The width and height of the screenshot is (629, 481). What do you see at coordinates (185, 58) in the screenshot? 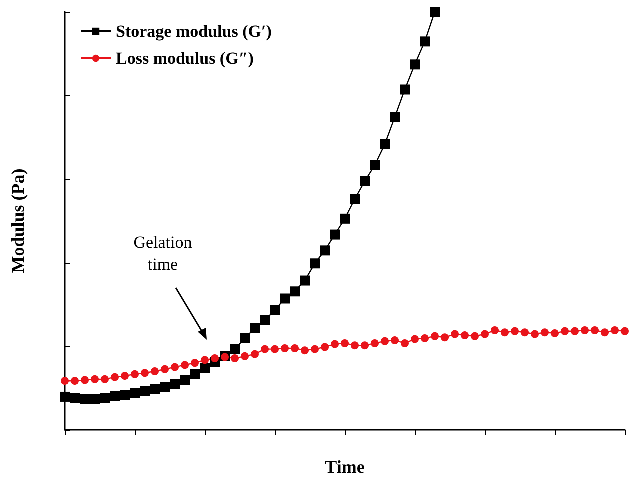
I see `legend-label: Loss modulus (G″)` at bounding box center [185, 58].